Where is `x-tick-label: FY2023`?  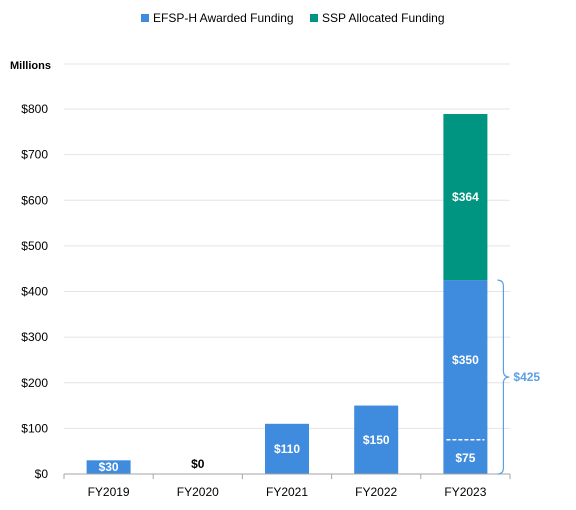 x-tick-label: FY2023 is located at coordinates (465, 492).